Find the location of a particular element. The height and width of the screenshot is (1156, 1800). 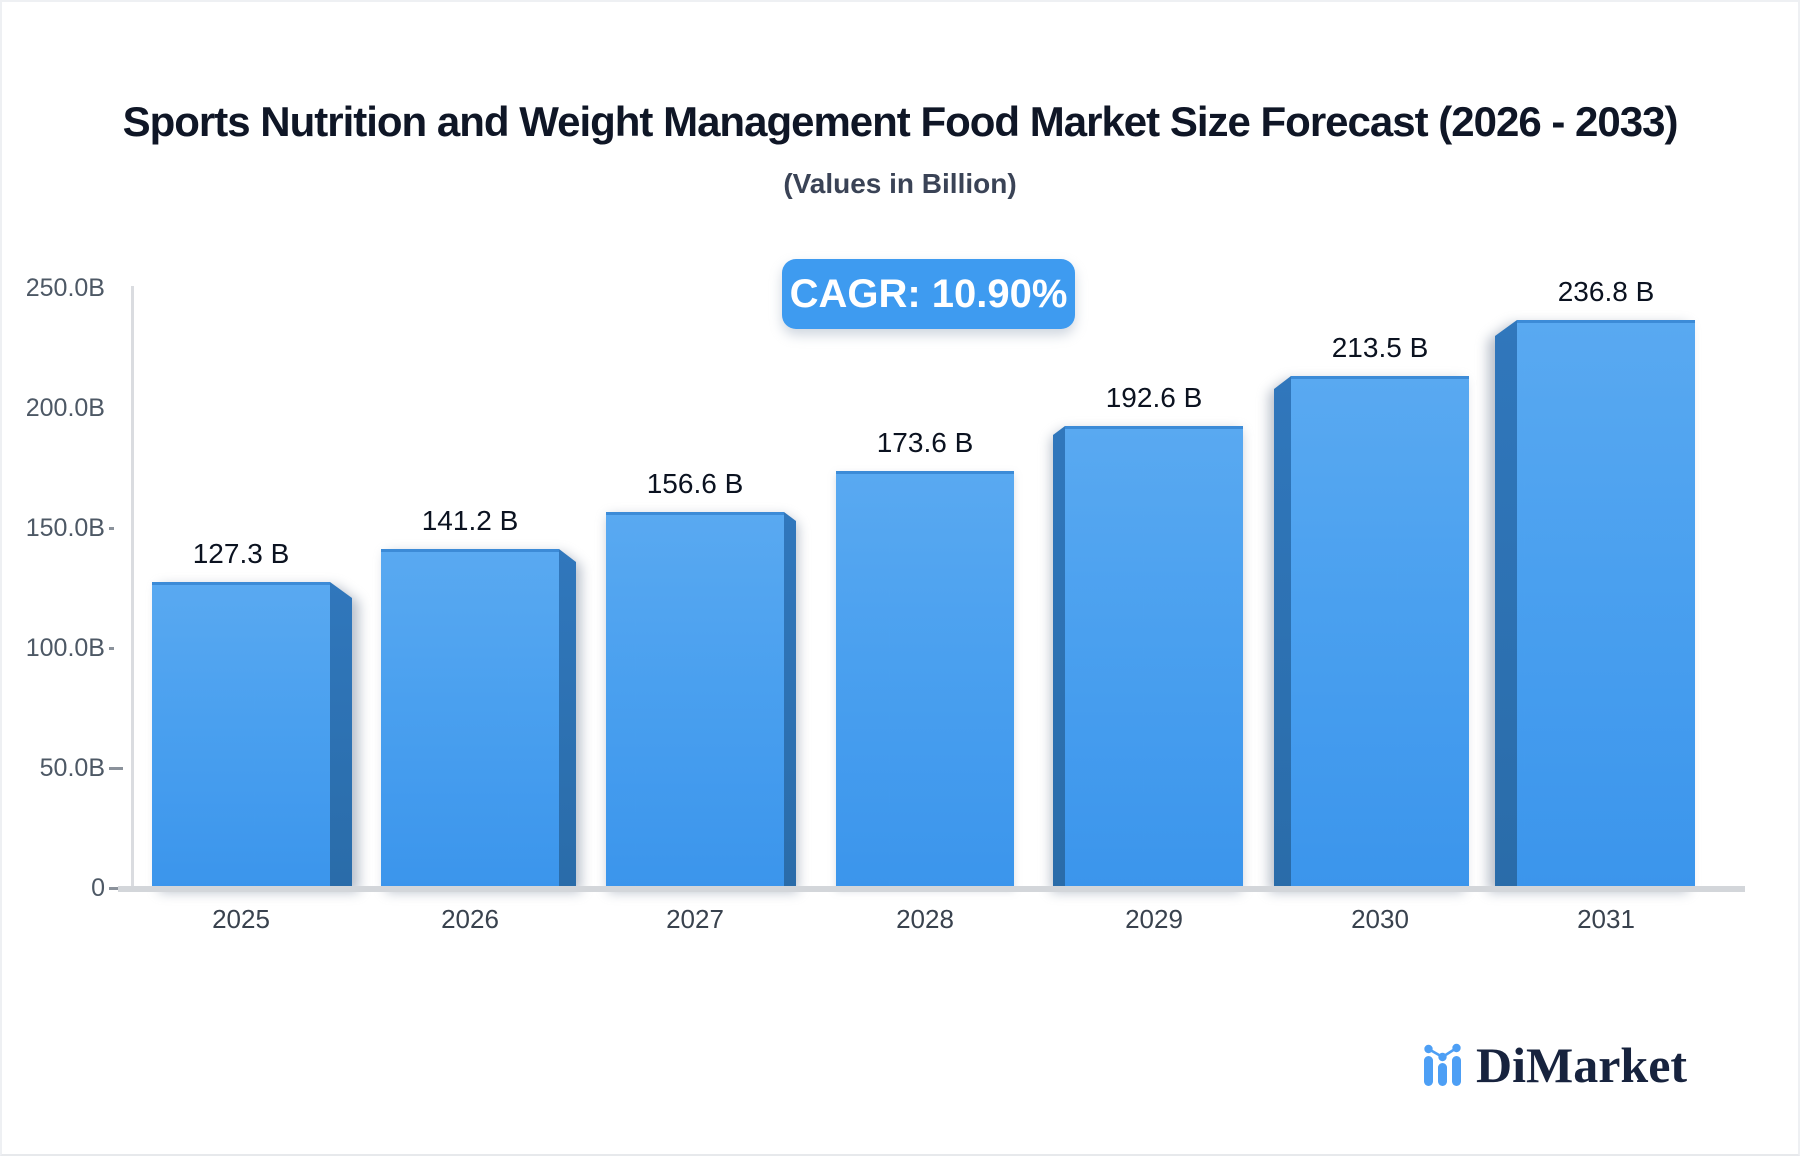

brand-logo: DiMarket is located at coordinates (1555, 1065).